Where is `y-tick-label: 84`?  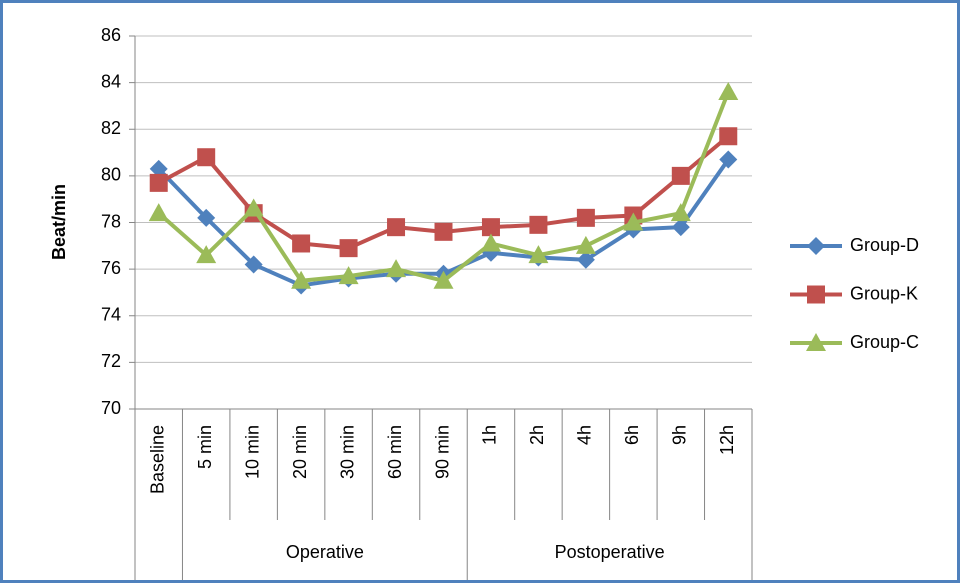
y-tick-label: 84 is located at coordinates (111, 81).